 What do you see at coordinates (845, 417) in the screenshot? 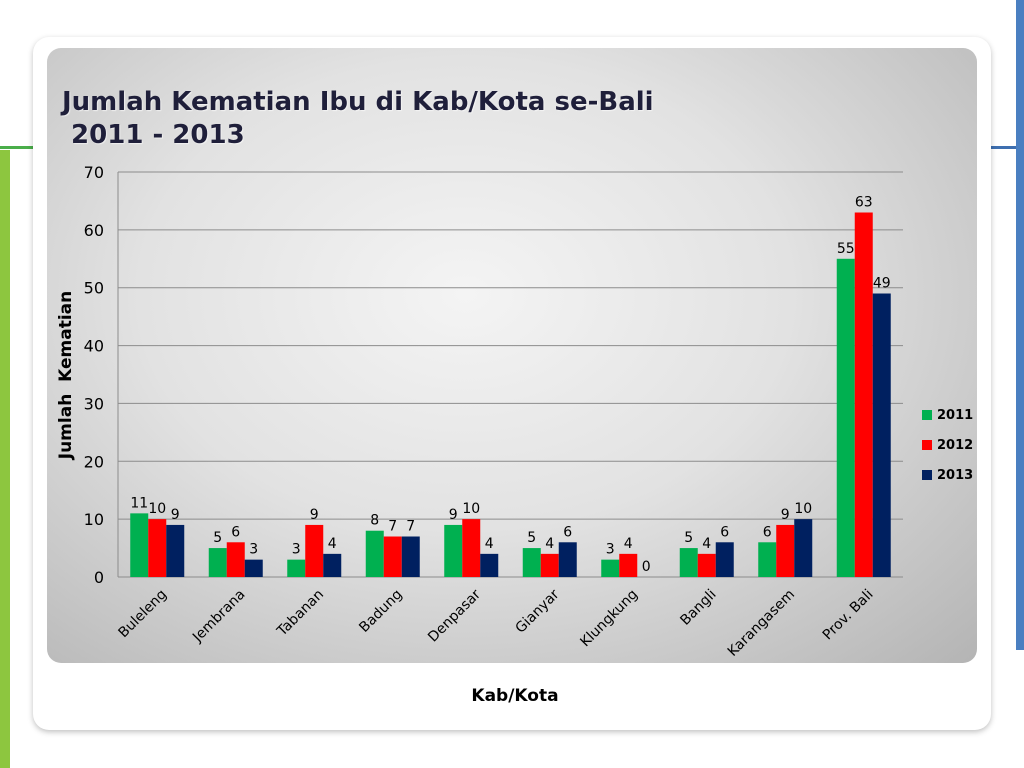
I see `bar-2011-prov-bali` at bounding box center [845, 417].